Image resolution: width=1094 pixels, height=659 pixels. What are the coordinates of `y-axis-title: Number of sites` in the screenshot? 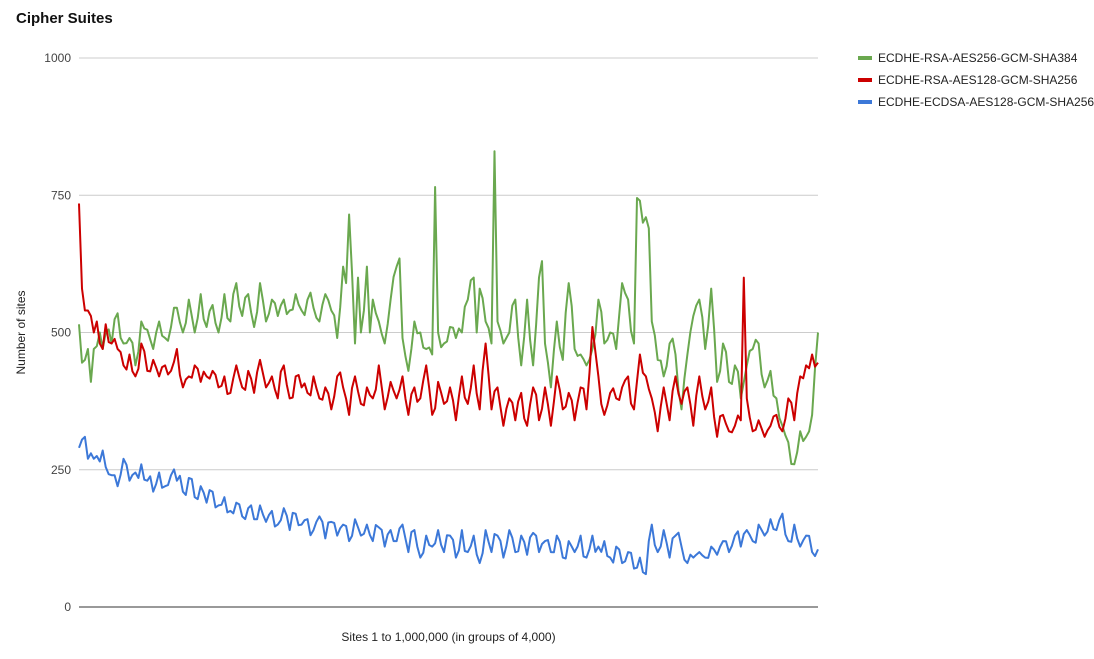 It's located at (21, 332).